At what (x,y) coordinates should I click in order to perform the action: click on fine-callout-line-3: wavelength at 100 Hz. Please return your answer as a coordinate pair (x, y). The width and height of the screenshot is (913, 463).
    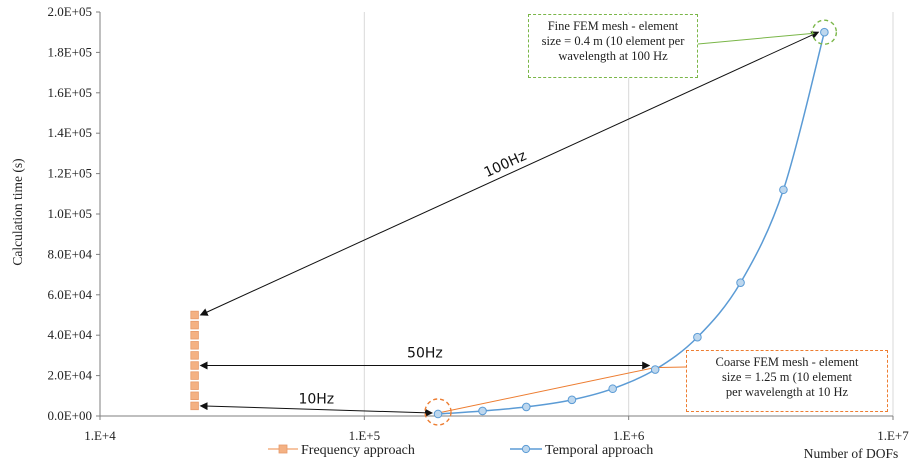
    Looking at the image, I should click on (613, 56).